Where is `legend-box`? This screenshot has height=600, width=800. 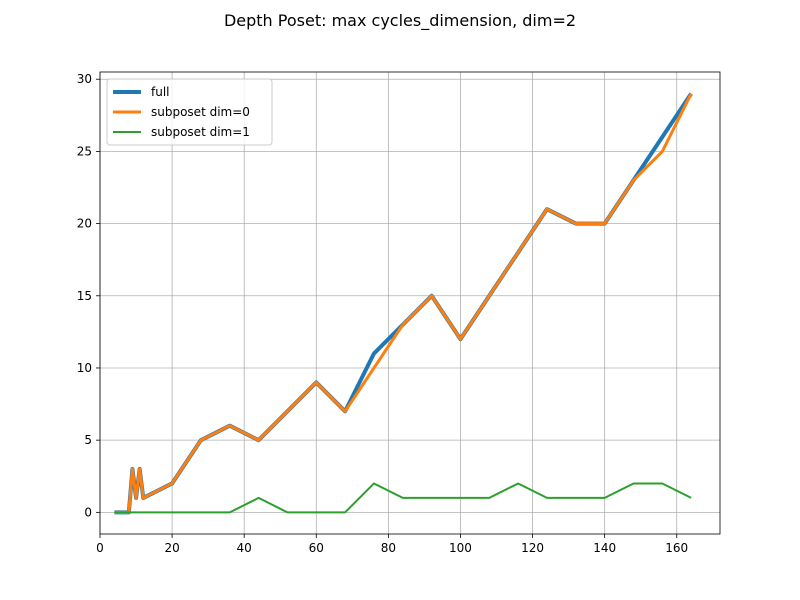
legend-box is located at coordinates (189, 112).